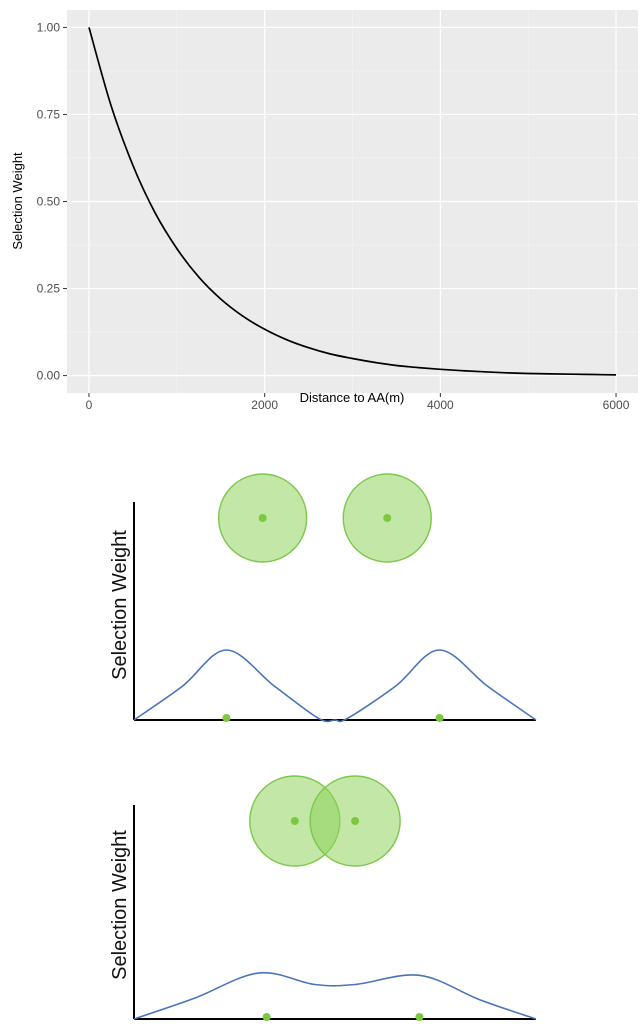  Describe the element at coordinates (440, 405) in the screenshot. I see `x-tick-label: 4000` at that location.